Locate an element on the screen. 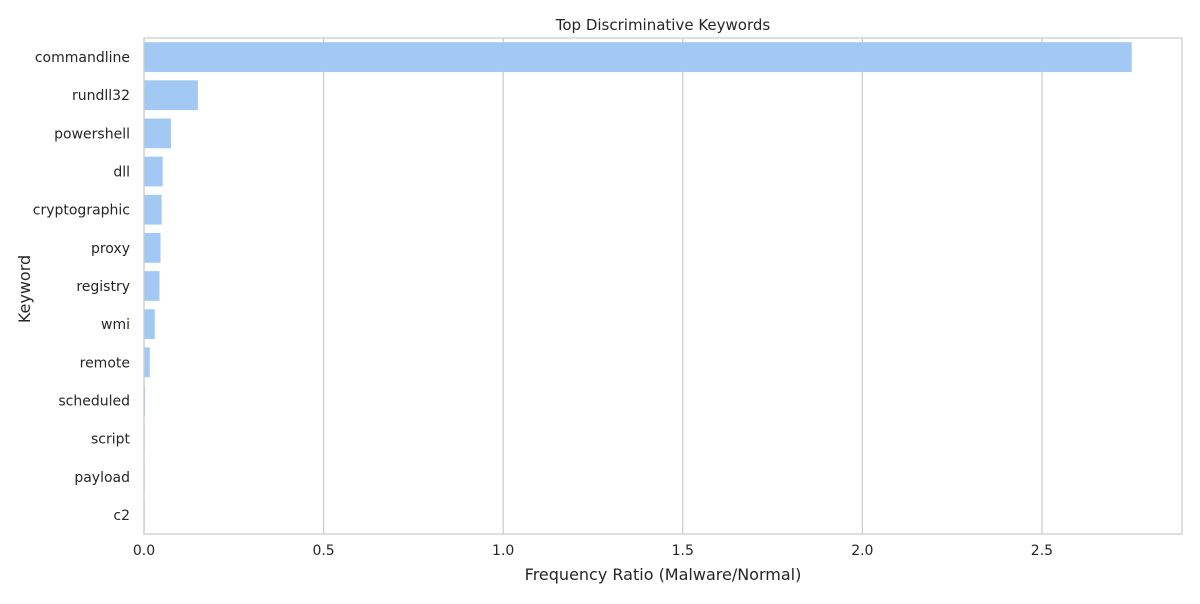 This screenshot has width=1200, height=604. y-tick-label: commandline is located at coordinates (82, 58).